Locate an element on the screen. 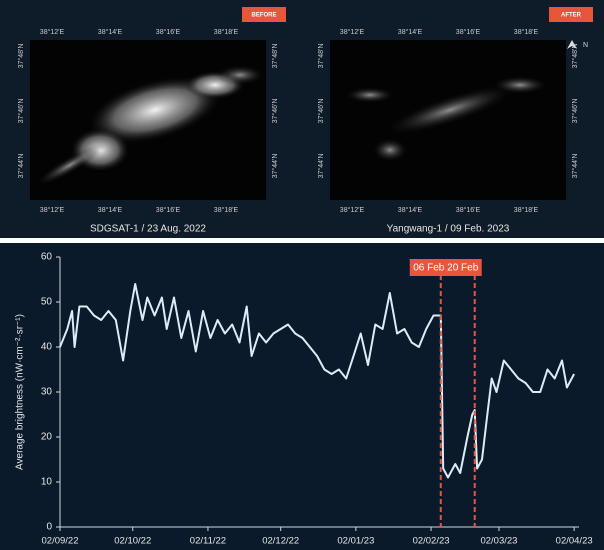 The image size is (604, 550). badge: BEFORE is located at coordinates (263, 16).